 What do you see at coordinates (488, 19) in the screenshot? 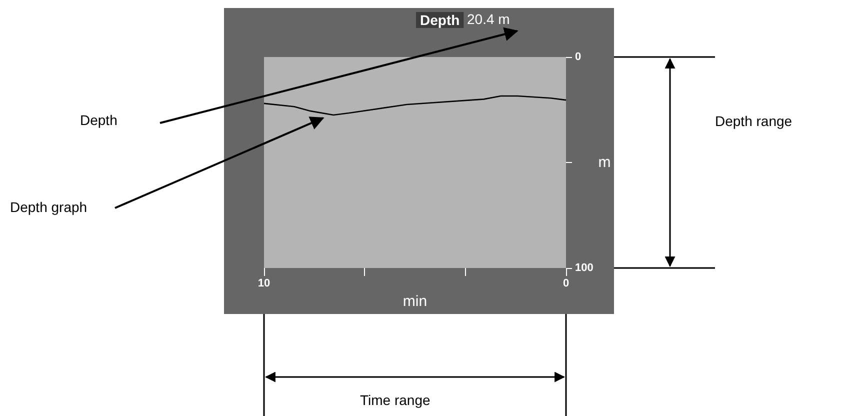
I see `text: 20.4 m` at bounding box center [488, 19].